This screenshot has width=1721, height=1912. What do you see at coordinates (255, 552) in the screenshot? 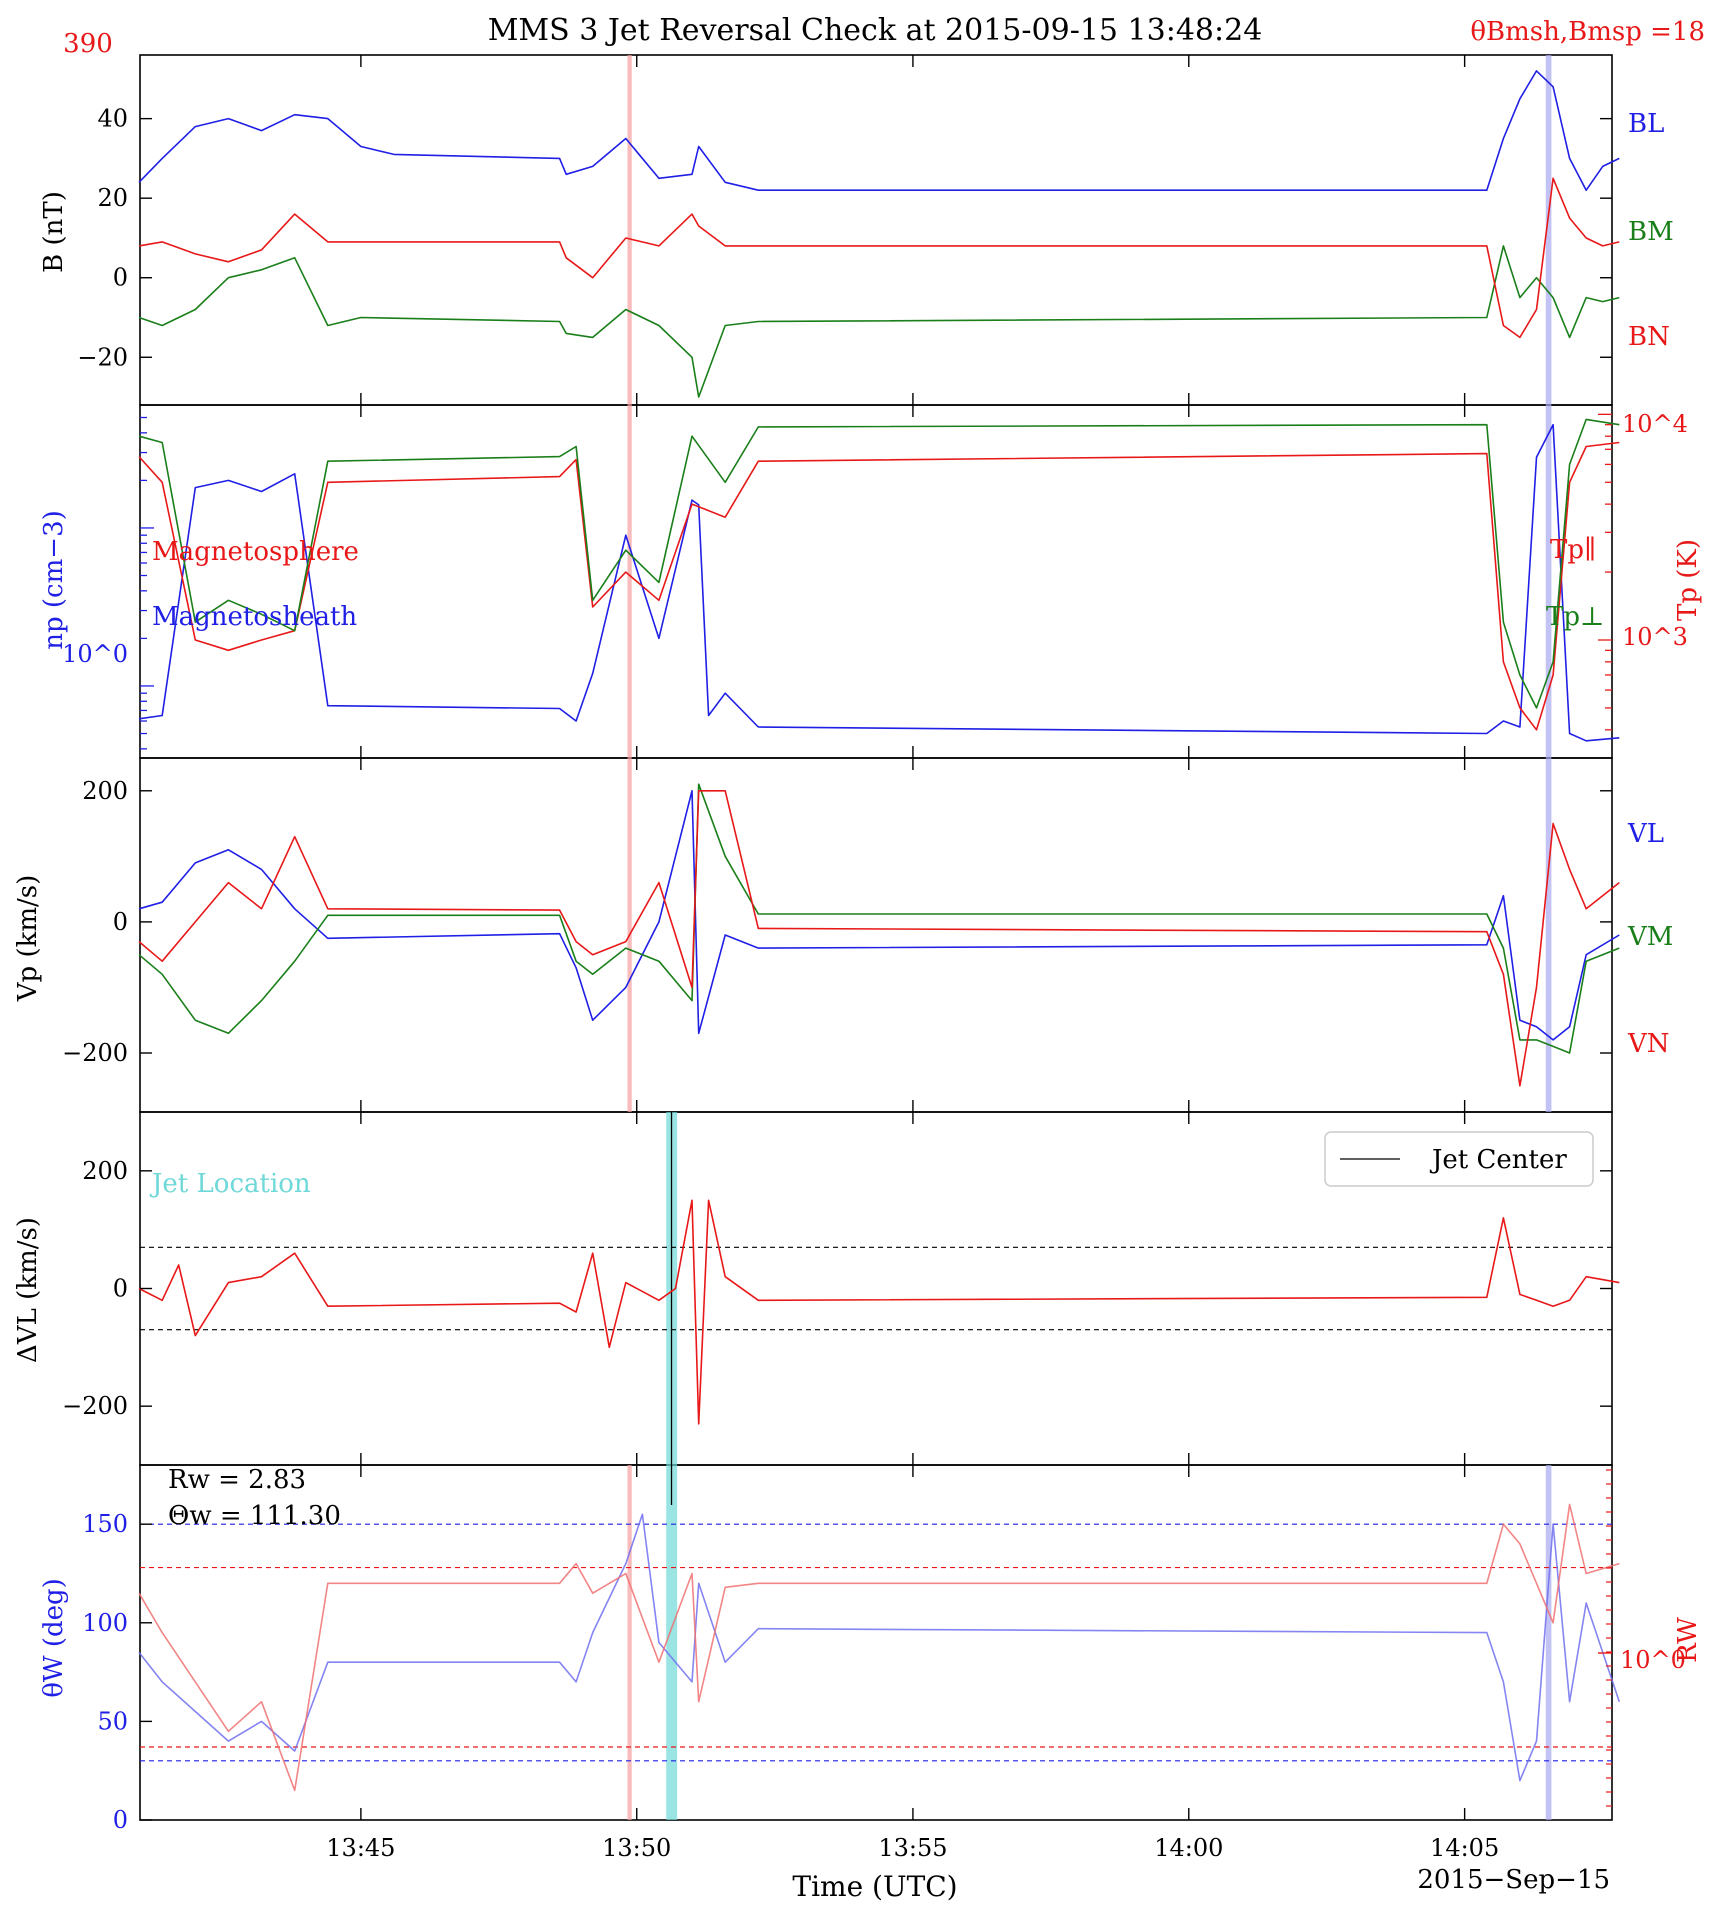
I see `annotation-magnetosphere: Magnetosphere` at bounding box center [255, 552].